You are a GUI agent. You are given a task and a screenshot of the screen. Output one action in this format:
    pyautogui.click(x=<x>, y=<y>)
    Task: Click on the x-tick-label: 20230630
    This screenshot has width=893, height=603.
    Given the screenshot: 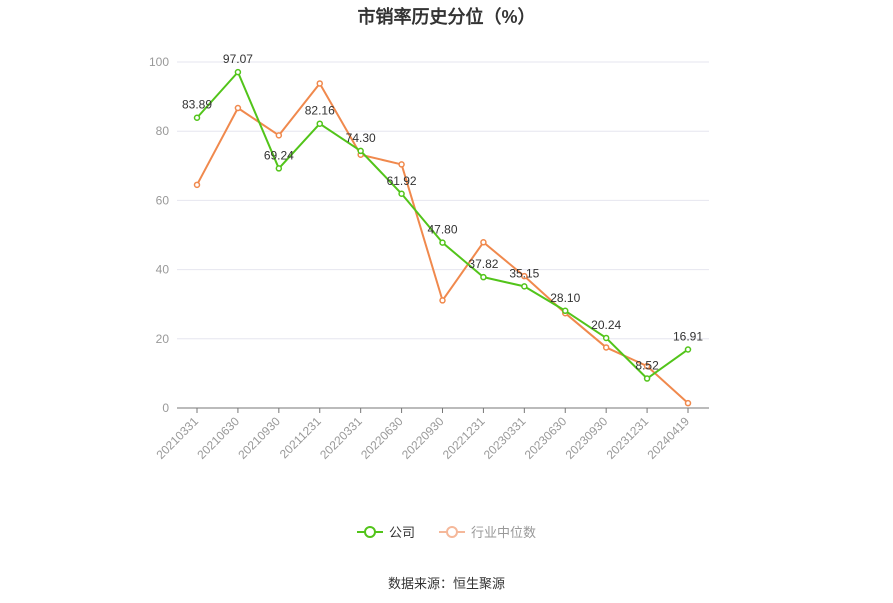 What is the action you would take?
    pyautogui.click(x=546, y=438)
    